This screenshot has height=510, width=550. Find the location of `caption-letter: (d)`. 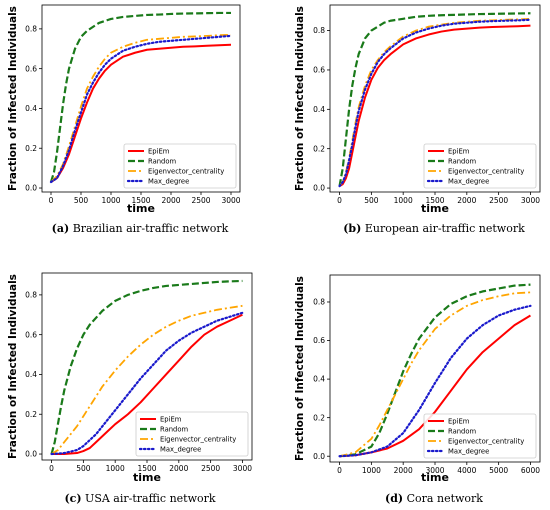

caption-letter: (d) is located at coordinates (394, 498).